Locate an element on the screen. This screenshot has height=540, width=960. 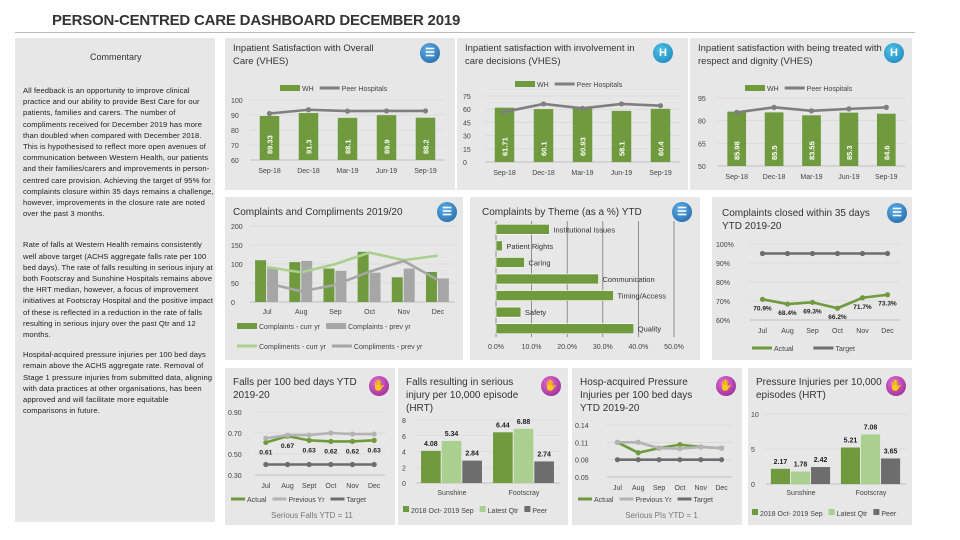
x-category-label: Sunshine is located at coordinates (451, 493).